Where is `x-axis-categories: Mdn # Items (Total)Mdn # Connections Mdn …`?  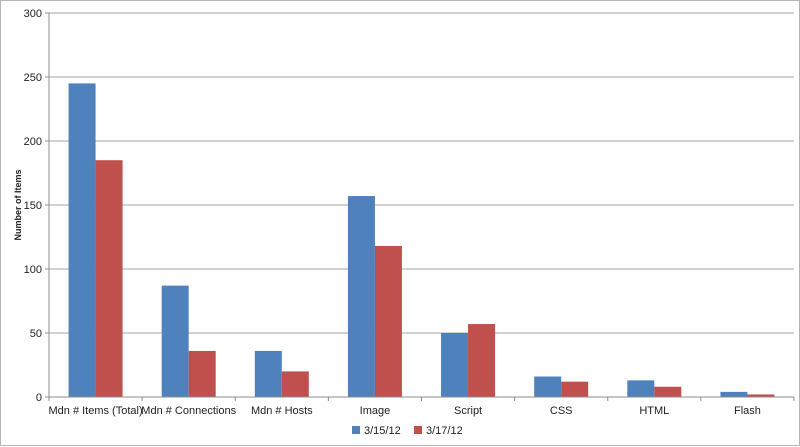
x-axis-categories: Mdn # Items (Total)Mdn # Connections Mdn … is located at coordinates (404, 411).